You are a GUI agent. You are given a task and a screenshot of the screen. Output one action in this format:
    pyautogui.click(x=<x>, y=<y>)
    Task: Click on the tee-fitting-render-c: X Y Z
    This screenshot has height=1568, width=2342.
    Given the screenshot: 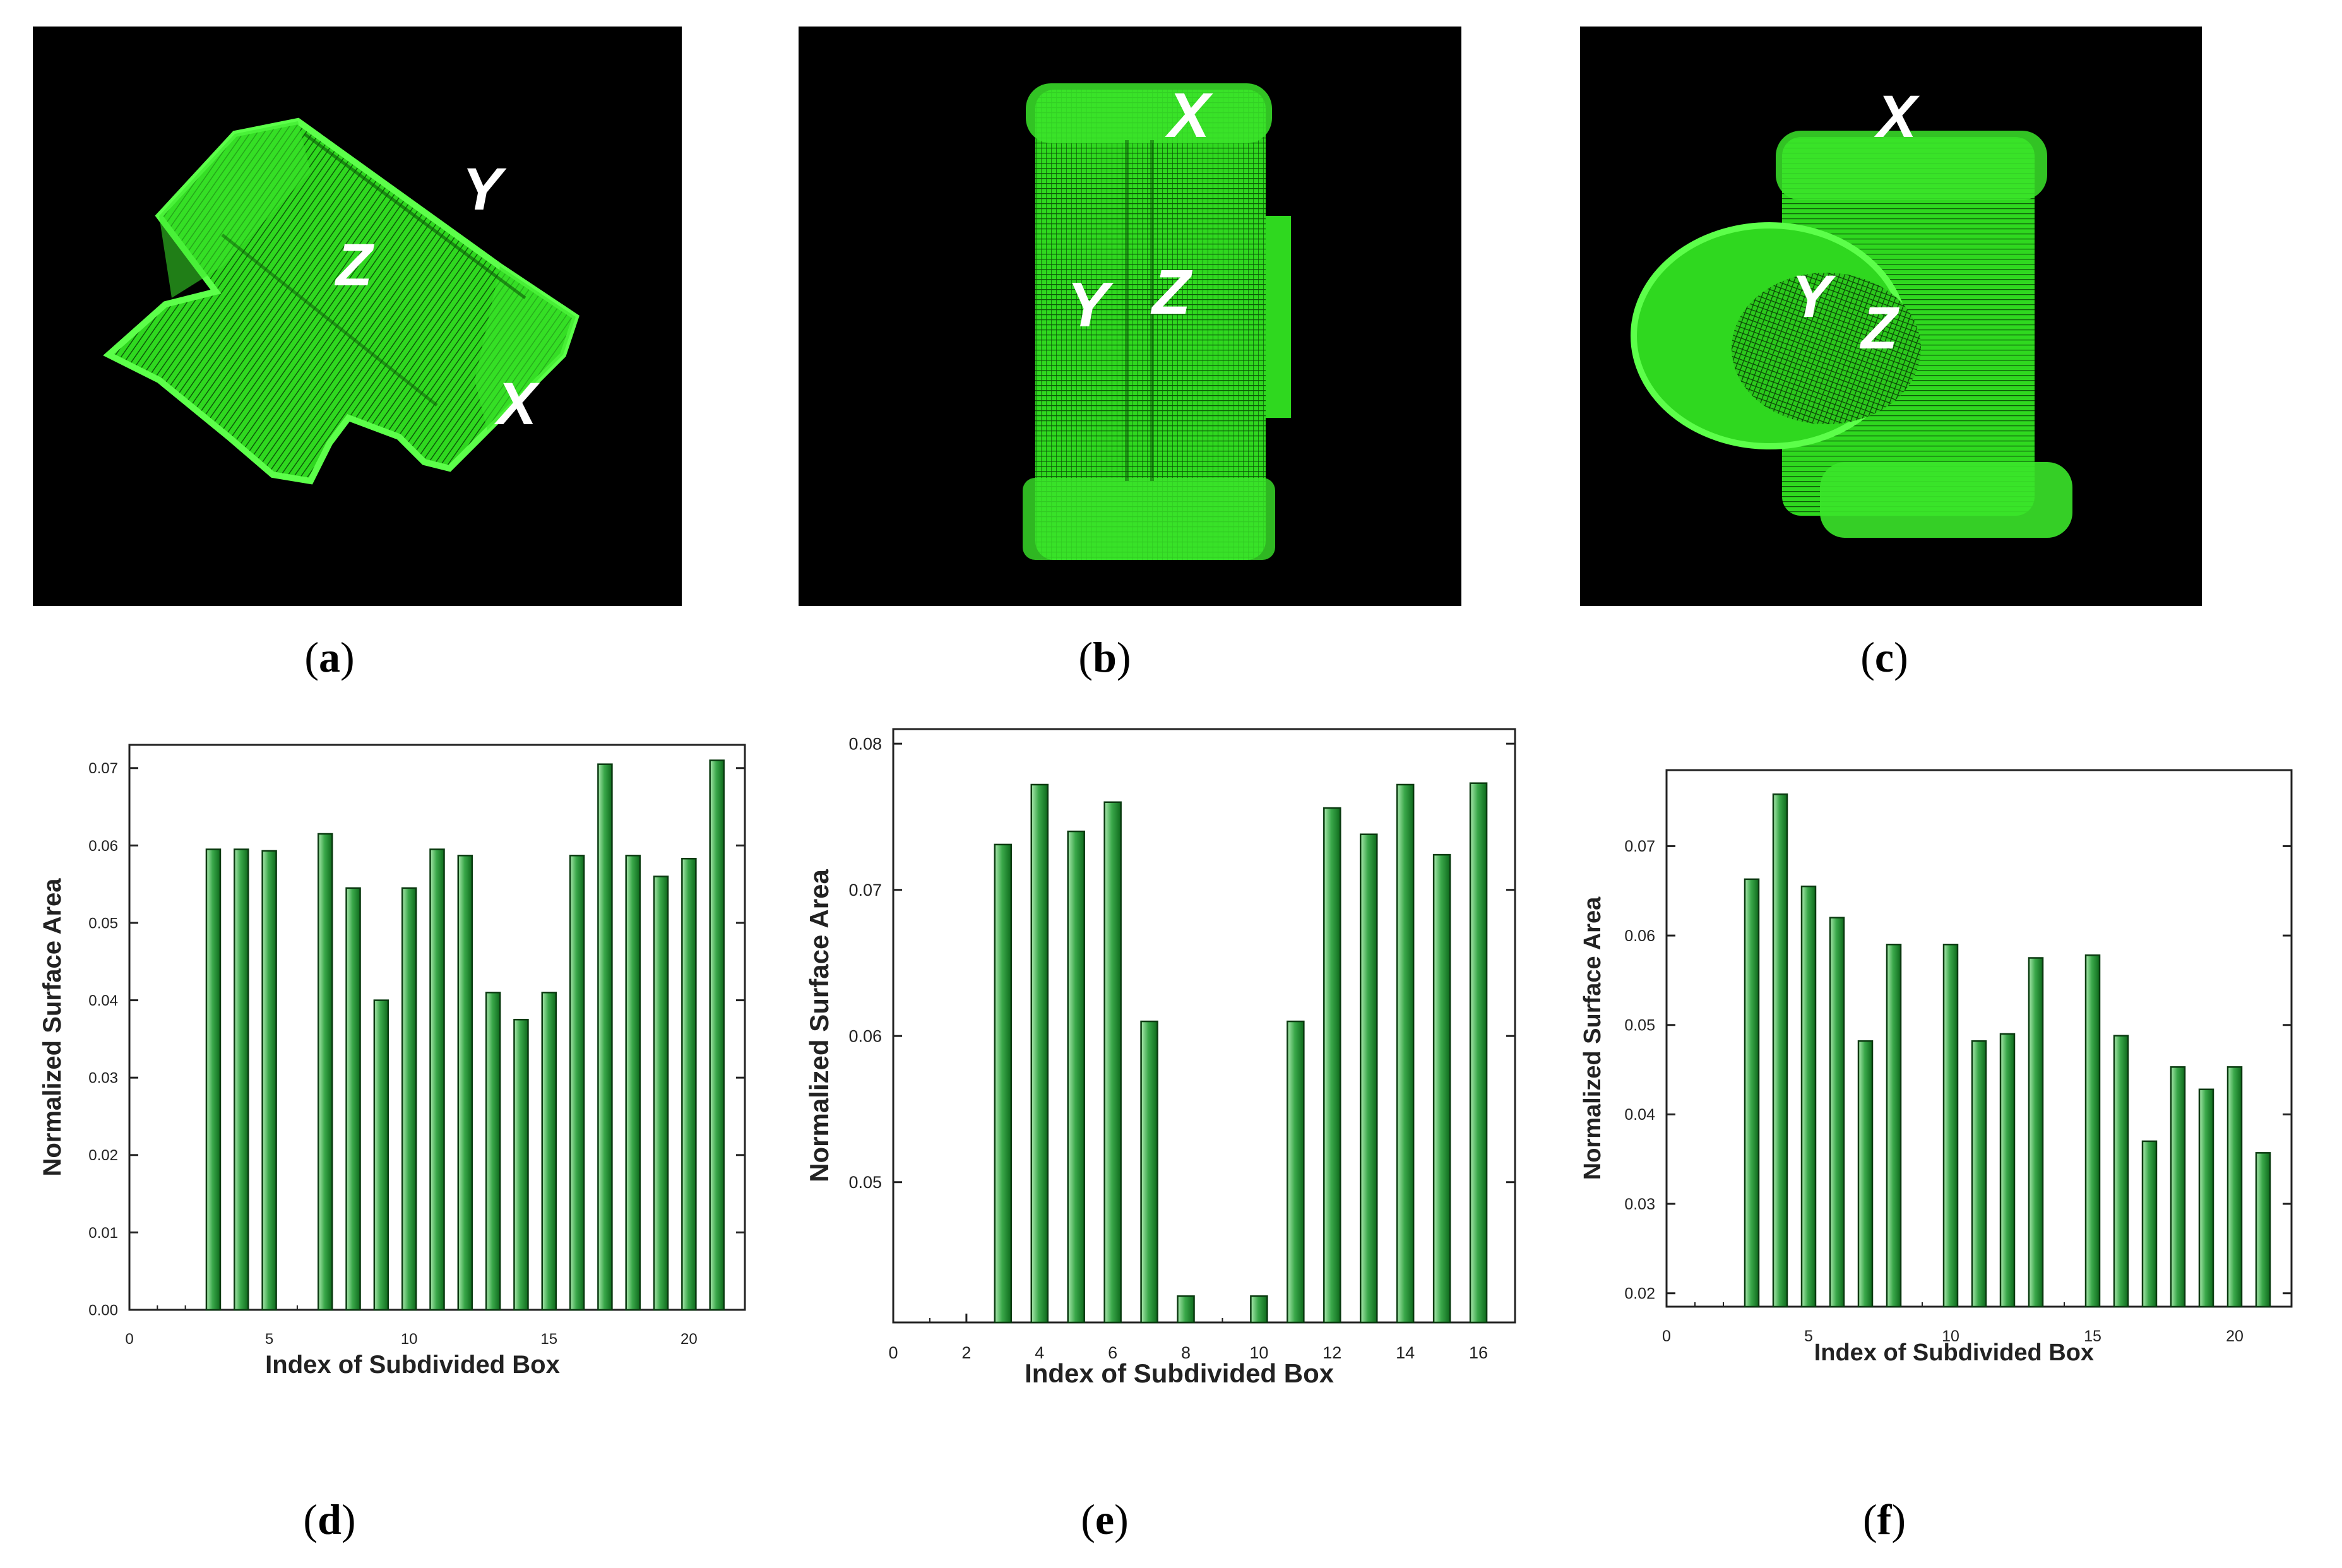 What is the action you would take?
    pyautogui.click(x=1851, y=310)
    